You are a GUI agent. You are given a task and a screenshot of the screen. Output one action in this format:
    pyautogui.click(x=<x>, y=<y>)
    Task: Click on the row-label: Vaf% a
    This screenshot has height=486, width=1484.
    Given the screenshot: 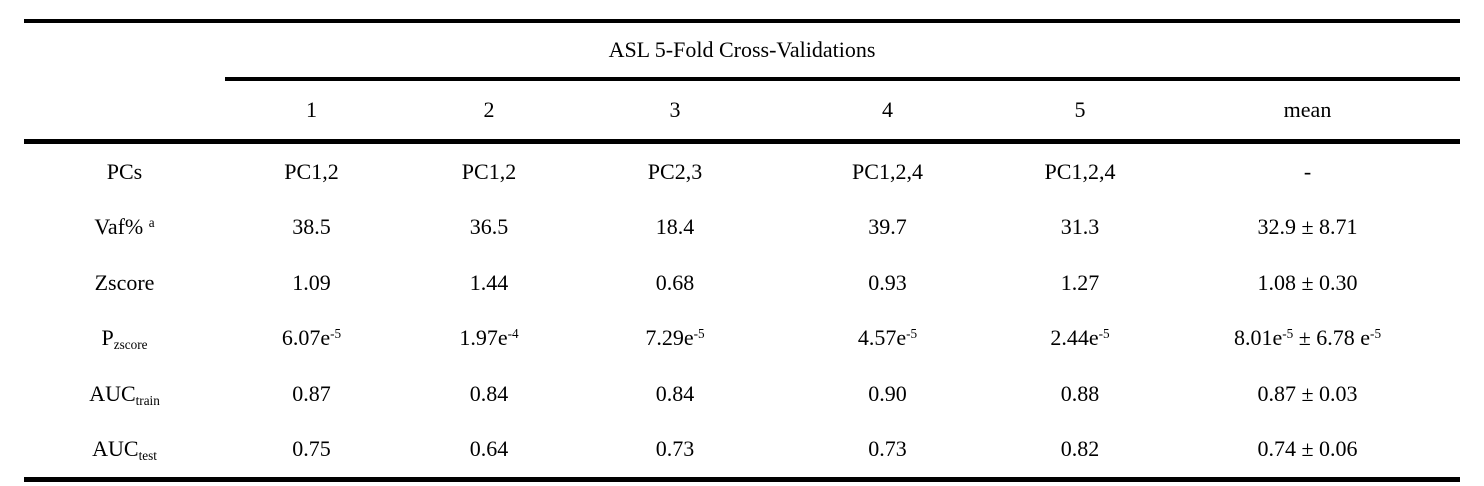 What is the action you would take?
    pyautogui.click(x=124, y=227)
    